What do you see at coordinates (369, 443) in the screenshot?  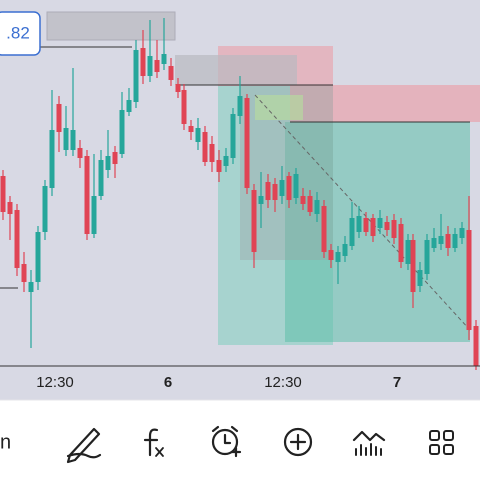 I see `chart-type-tool` at bounding box center [369, 443].